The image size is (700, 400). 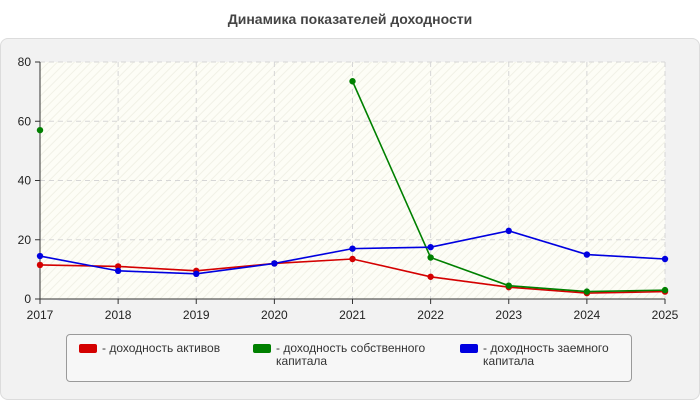 What do you see at coordinates (262, 348) in the screenshot?
I see `legend-swatch-equity` at bounding box center [262, 348].